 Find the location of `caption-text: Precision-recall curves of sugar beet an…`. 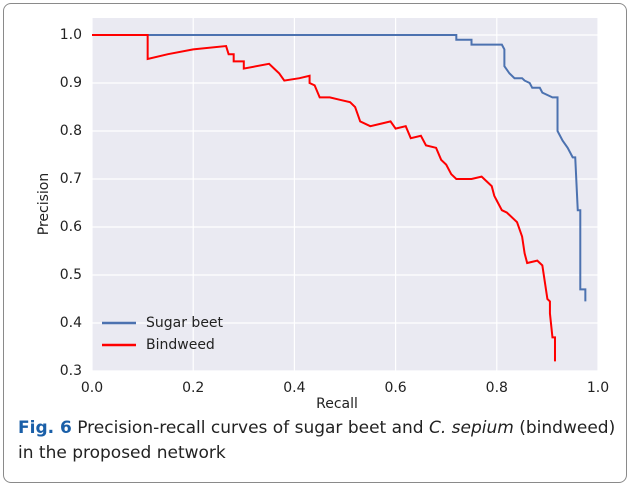

caption-text: Precision-recall curves of sugar beet an… is located at coordinates (253, 428).